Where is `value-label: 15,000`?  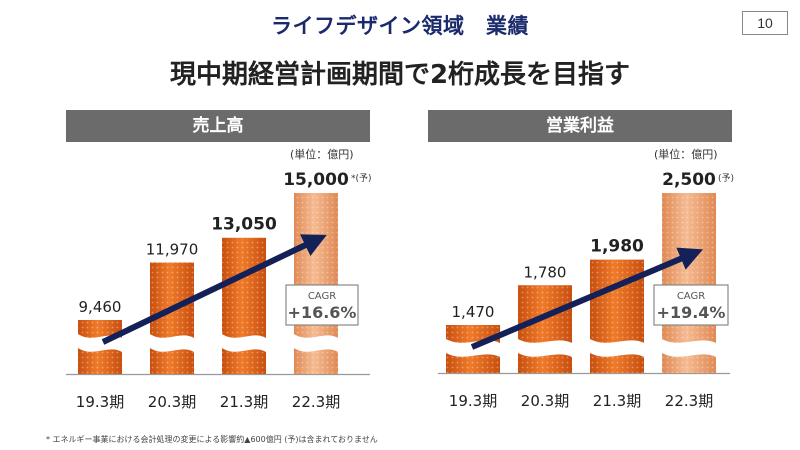 value-label: 15,000 is located at coordinates (316, 180).